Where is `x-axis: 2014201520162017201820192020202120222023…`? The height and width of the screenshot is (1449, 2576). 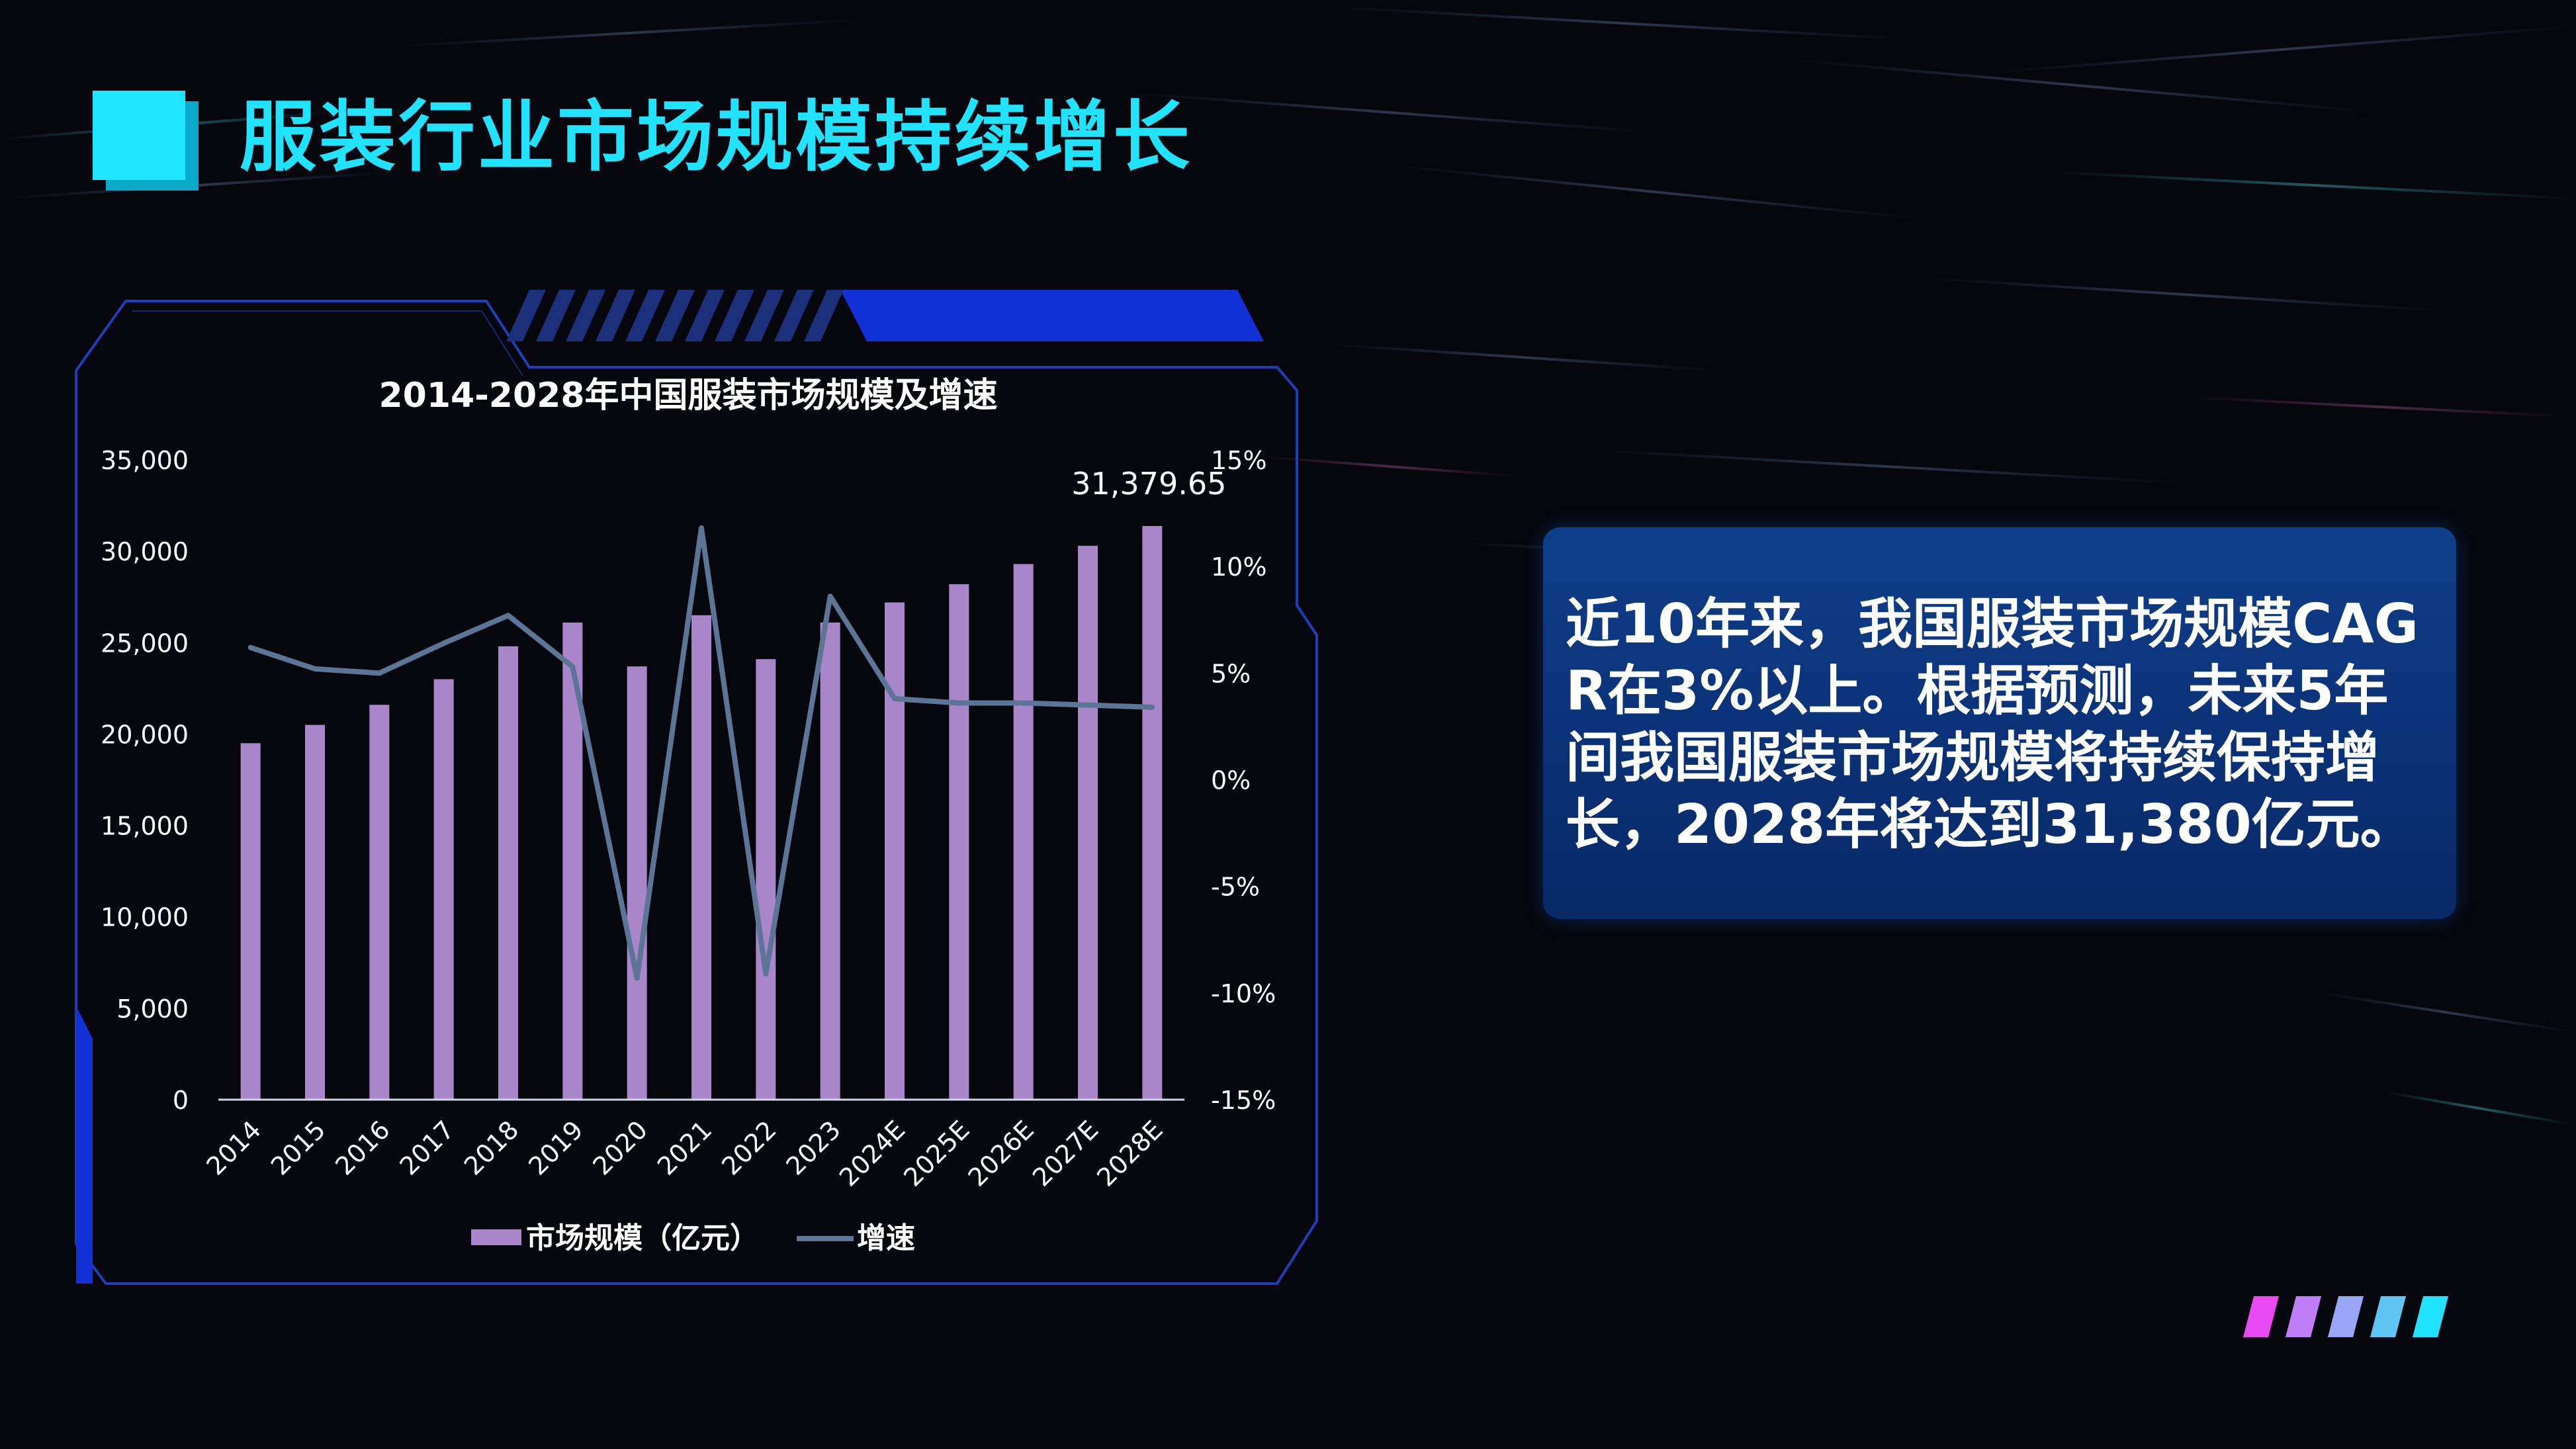
x-axis: 2014201520162017201820192020202120222023… is located at coordinates (685, 1153).